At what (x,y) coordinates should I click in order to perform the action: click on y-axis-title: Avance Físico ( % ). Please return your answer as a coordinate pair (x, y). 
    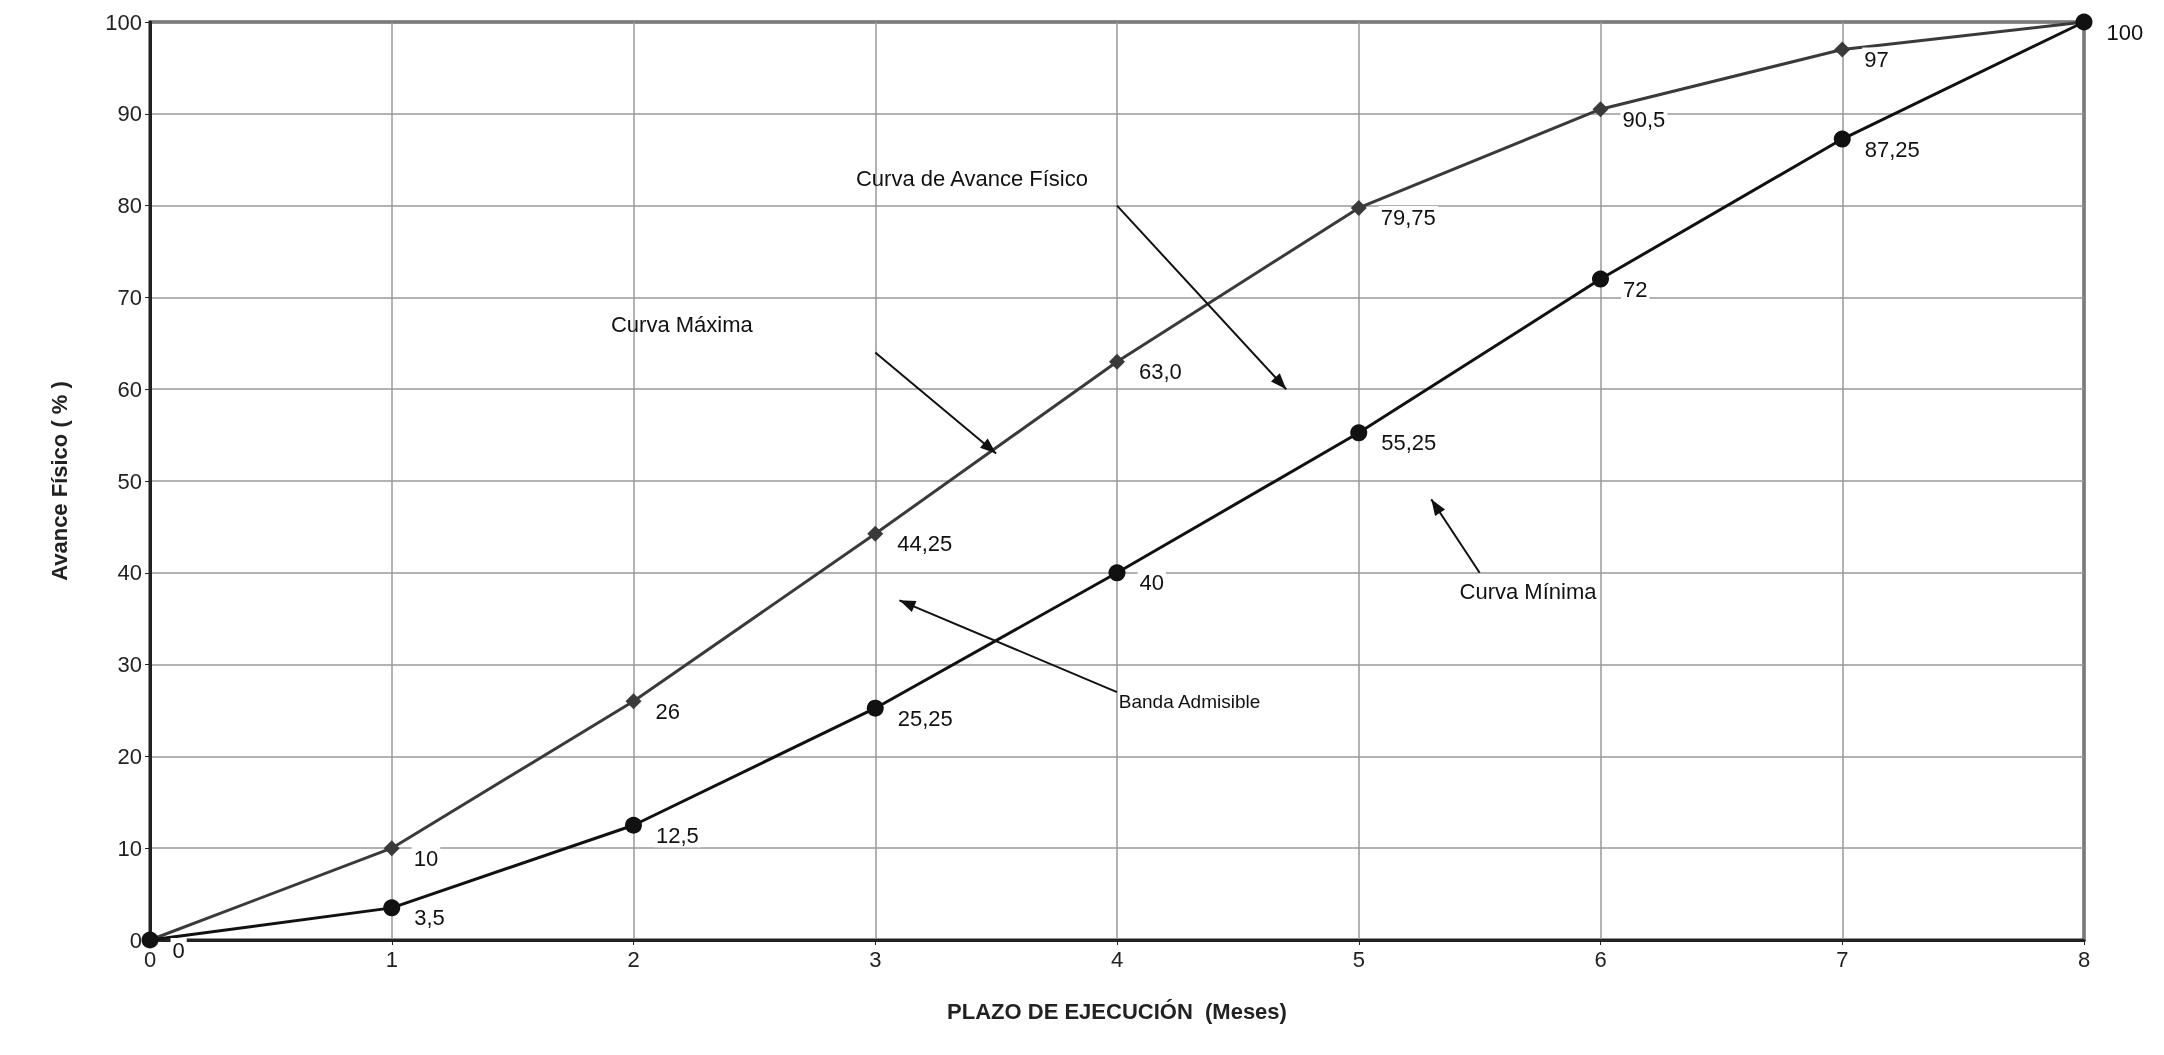
    Looking at the image, I should click on (59, 481).